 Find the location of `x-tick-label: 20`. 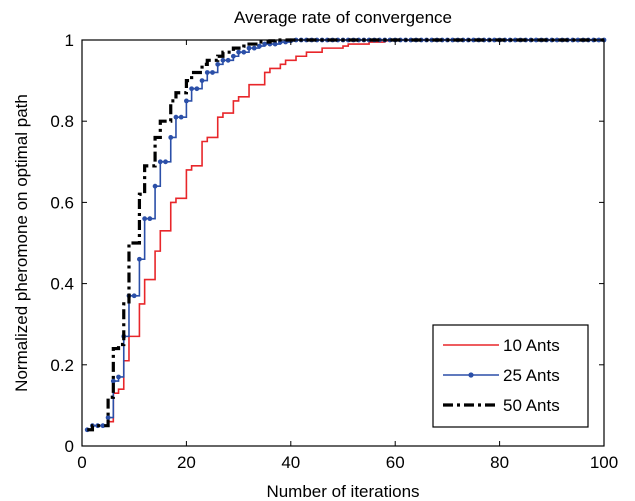

x-tick-label: 20 is located at coordinates (186, 462).